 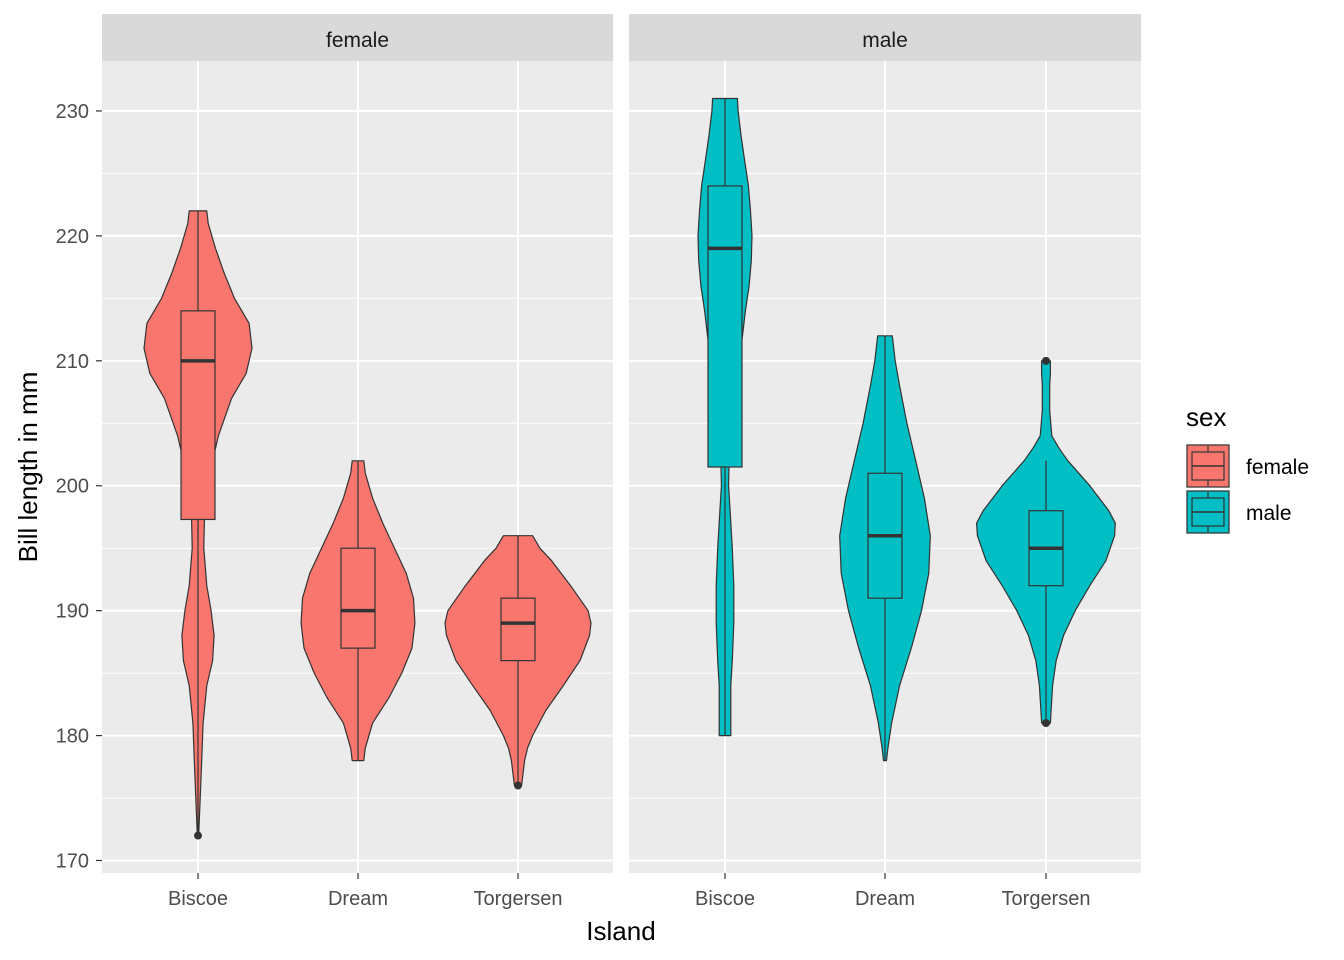 I want to click on y-tick-label: 230, so click(x=72, y=112).